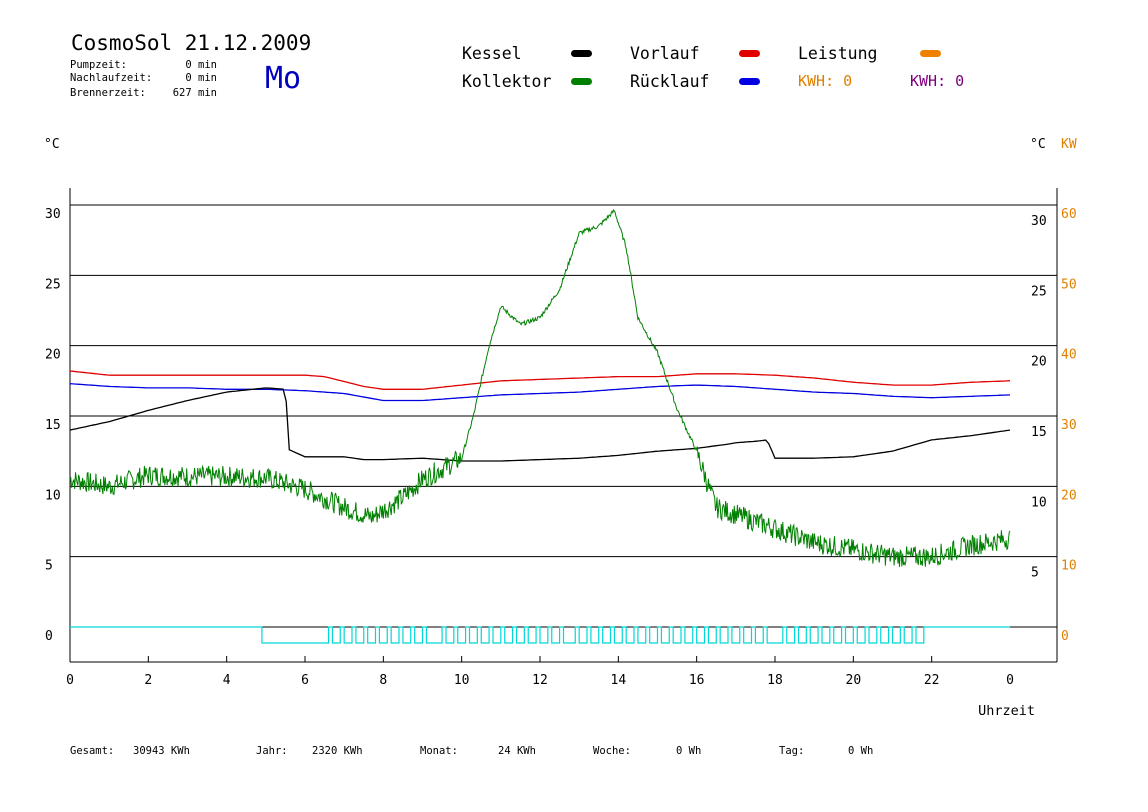 The height and width of the screenshot is (812, 1148). What do you see at coordinates (1069, 425) in the screenshot?
I see `y2-tick-label: 30` at bounding box center [1069, 425].